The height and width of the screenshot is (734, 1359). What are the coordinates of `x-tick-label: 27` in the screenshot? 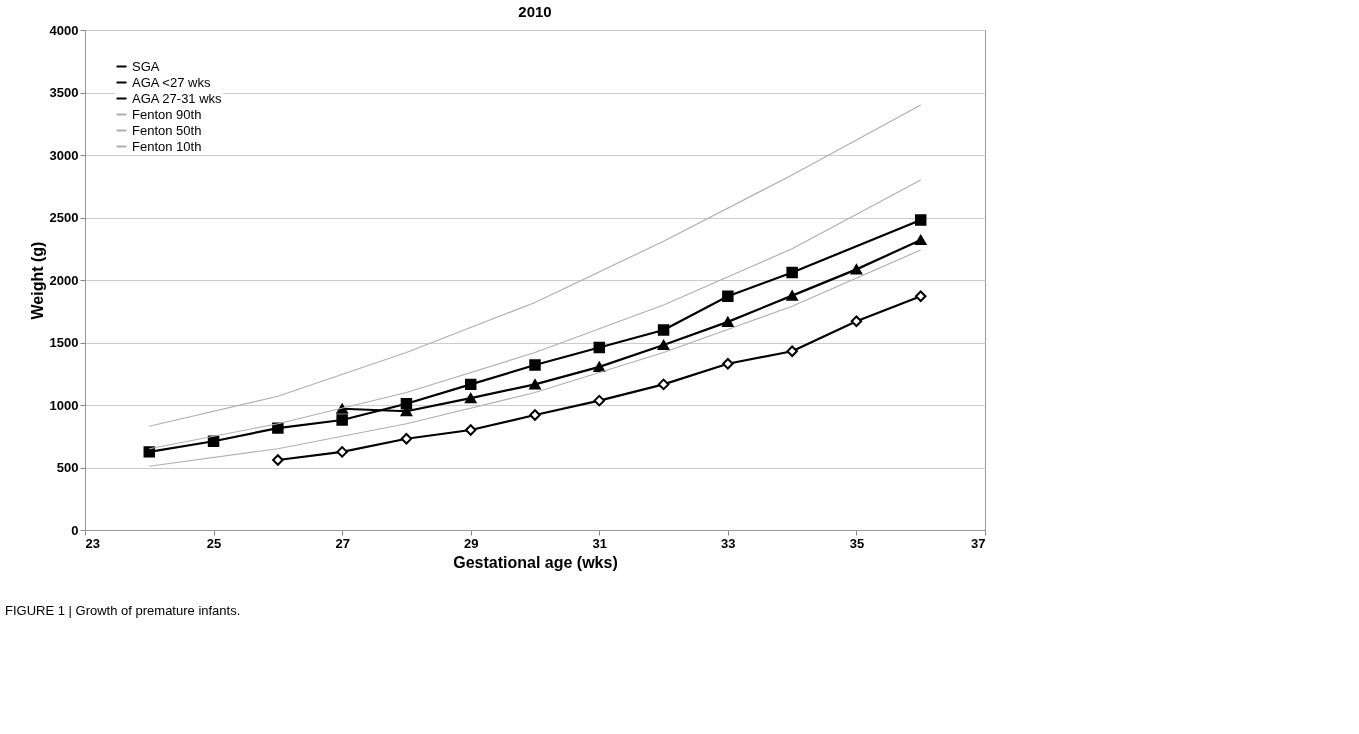 It's located at (342, 543).